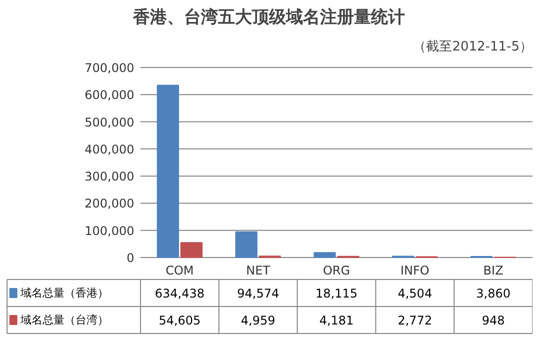 This screenshot has height=347, width=537. Describe the element at coordinates (493, 271) in the screenshot. I see `x-tick-label: BIZ` at that location.